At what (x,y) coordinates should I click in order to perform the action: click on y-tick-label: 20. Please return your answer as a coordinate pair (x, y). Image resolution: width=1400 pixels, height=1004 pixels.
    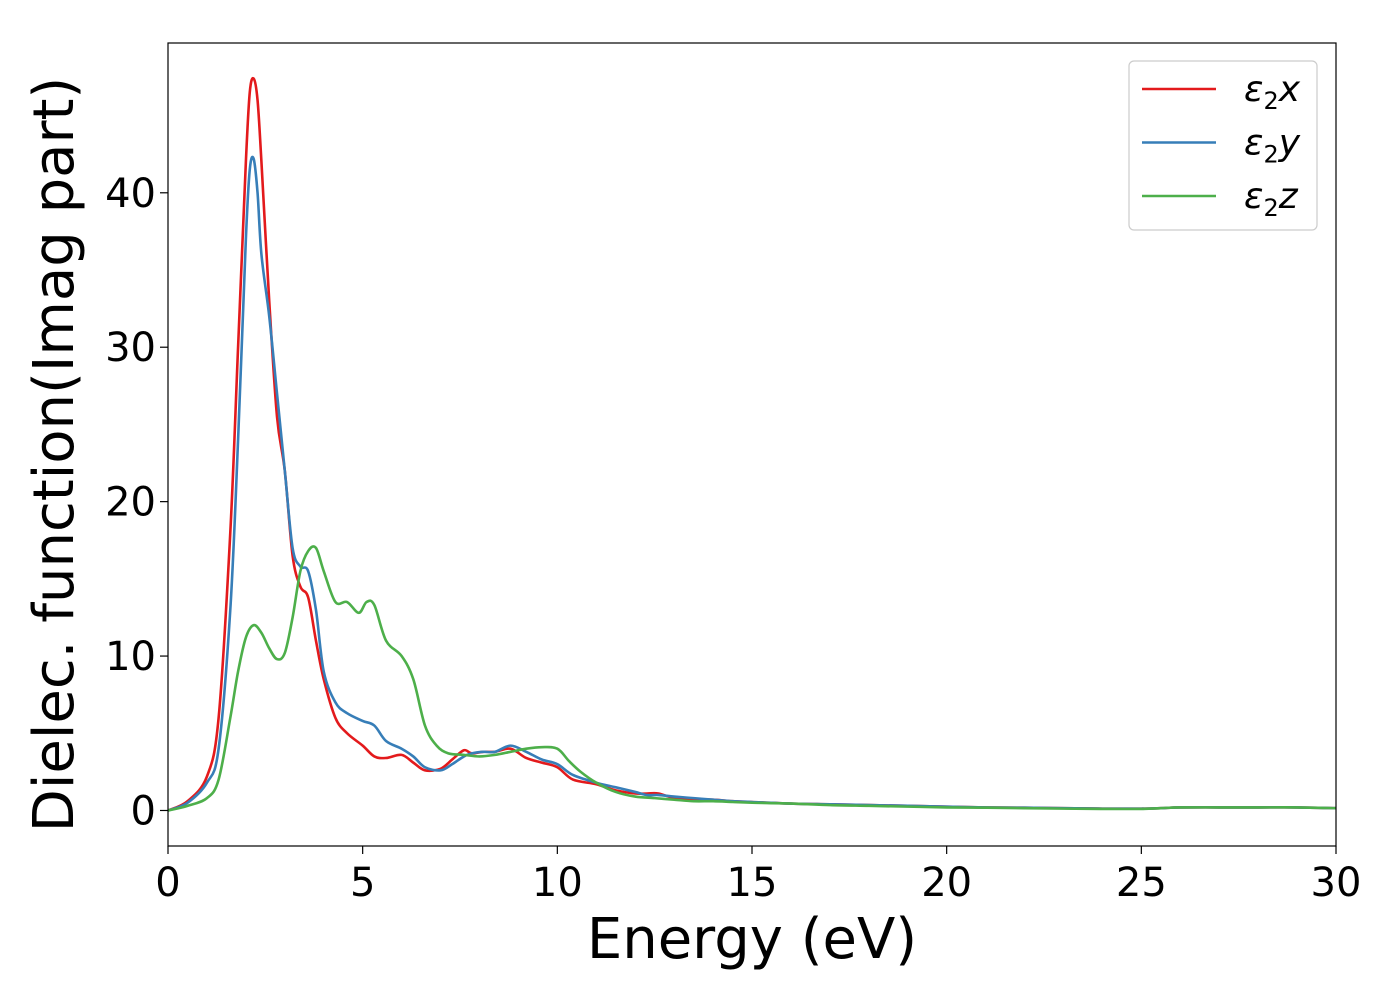
    Looking at the image, I should click on (130, 503).